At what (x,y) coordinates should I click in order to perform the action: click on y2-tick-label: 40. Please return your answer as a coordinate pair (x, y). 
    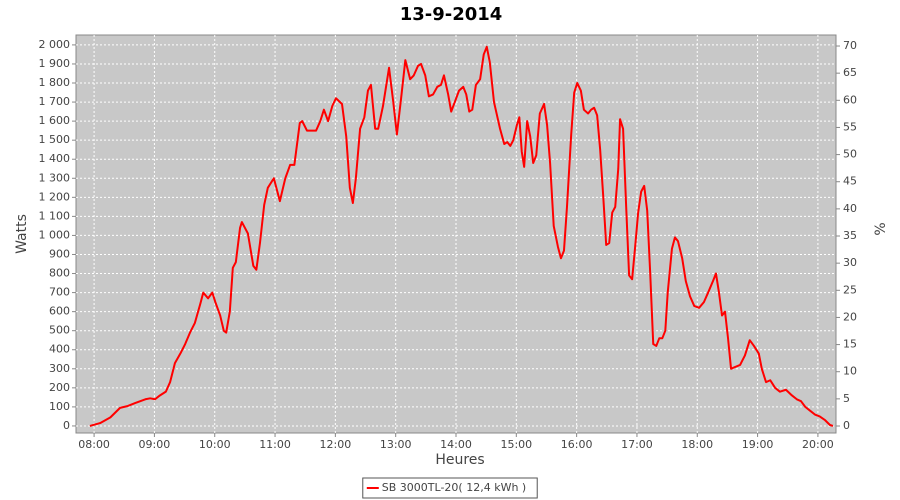
    Looking at the image, I should click on (850, 208).